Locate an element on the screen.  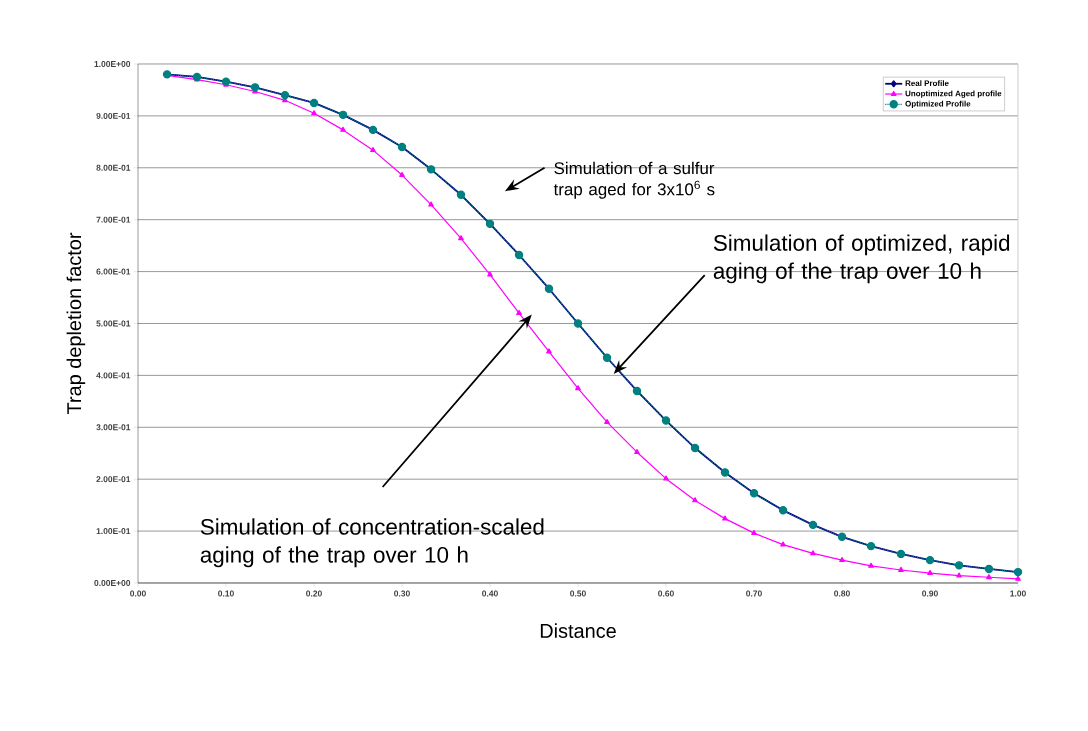
annotation: Simulation of a sulfur trap aged for 3x10$^{6}$ s is located at coordinates (634, 180).